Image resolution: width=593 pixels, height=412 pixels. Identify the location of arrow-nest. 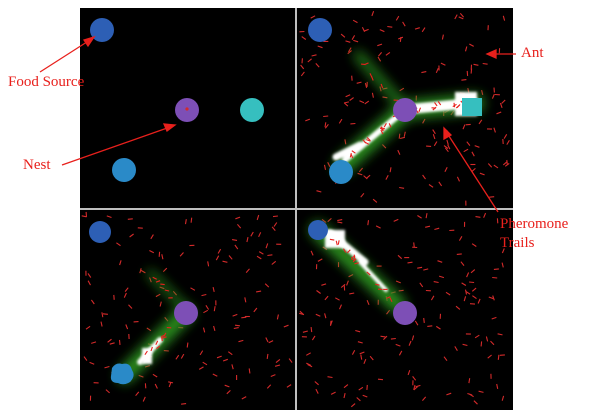
(116, 146).